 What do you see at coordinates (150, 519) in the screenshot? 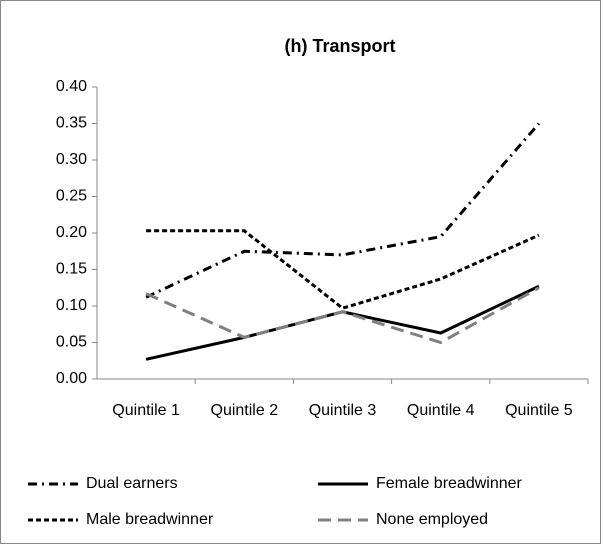
I see `legend-label: Male breadwinner` at bounding box center [150, 519].